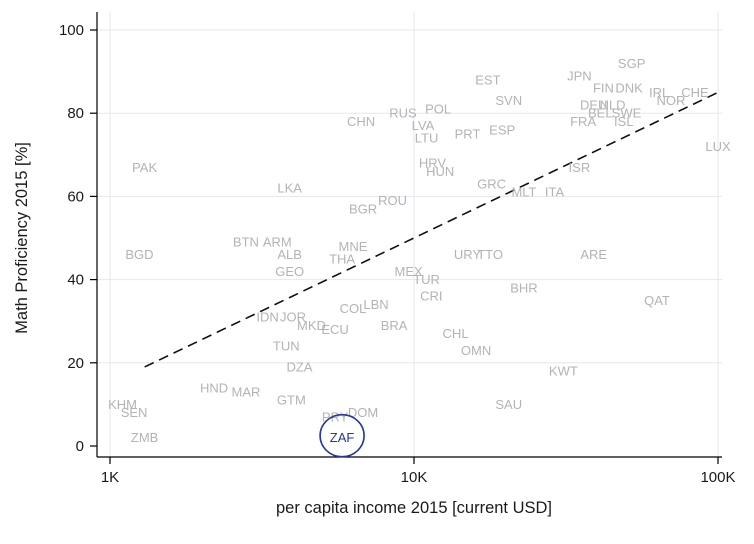 The width and height of the screenshot is (754, 544). I want to click on country-label-lva: LVA, so click(423, 125).